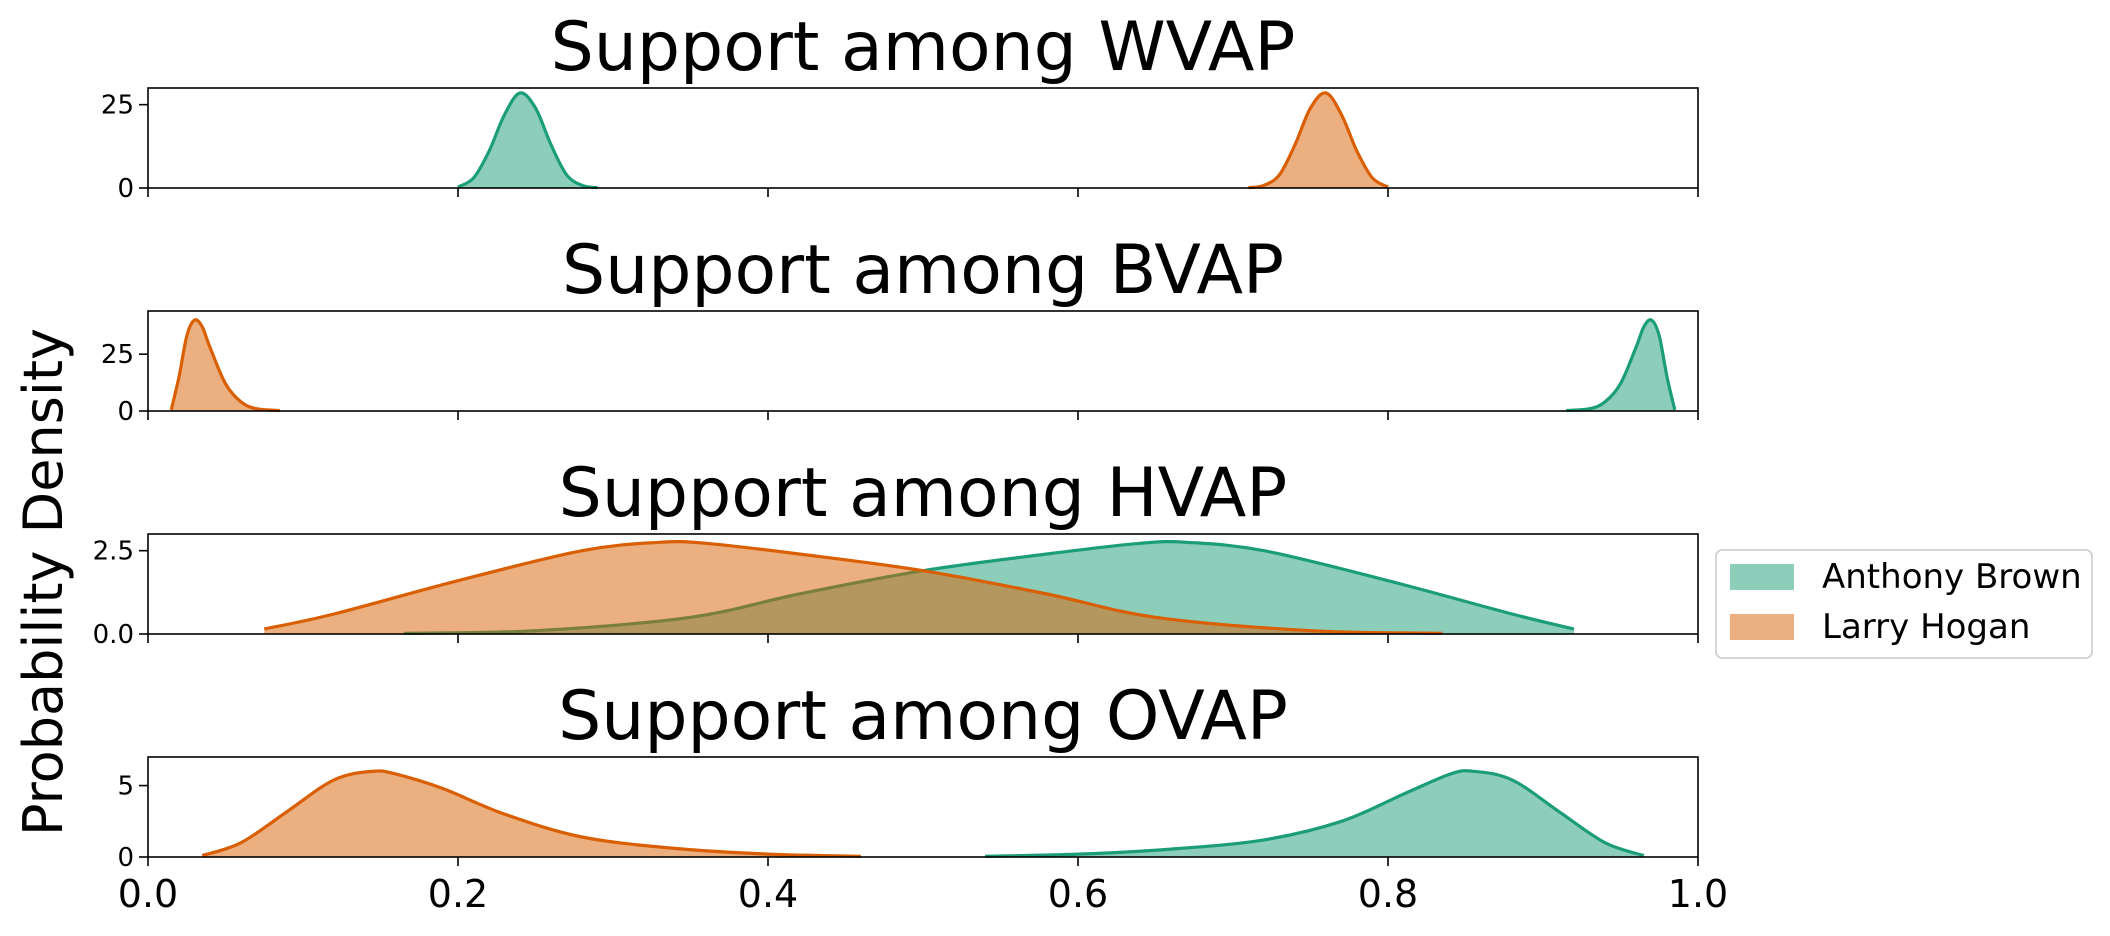 The image size is (2110, 936). What do you see at coordinates (1952, 577) in the screenshot?
I see `legend-label: Anthony Brown` at bounding box center [1952, 577].